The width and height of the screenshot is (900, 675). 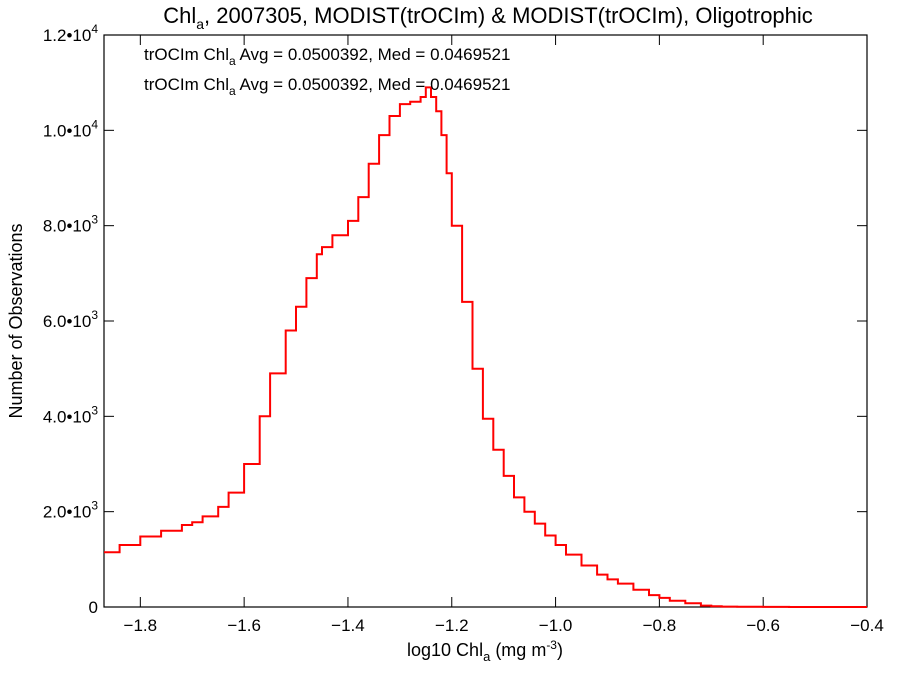 I want to click on x-tick-label: −1.4, so click(x=348, y=625).